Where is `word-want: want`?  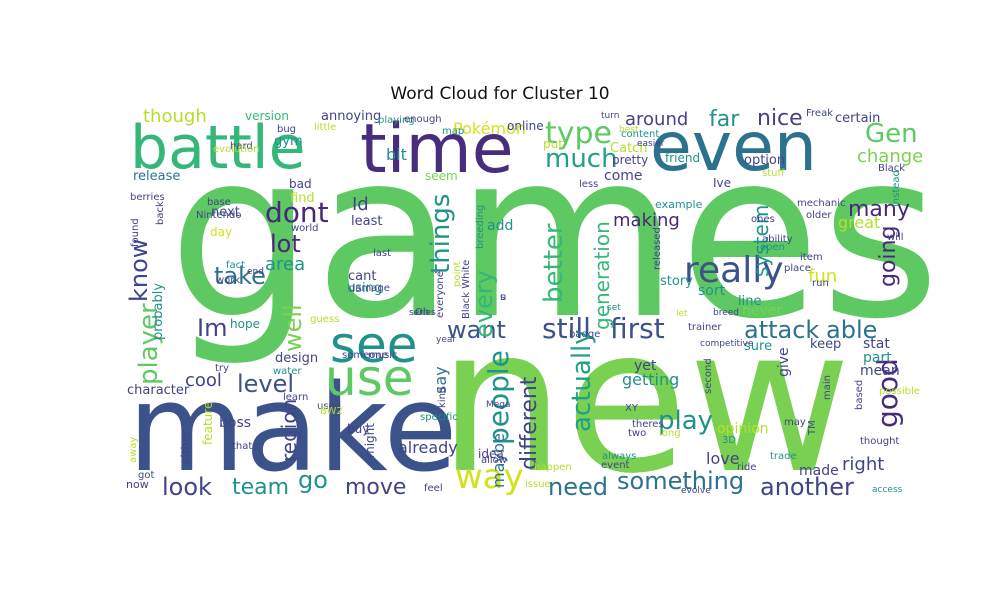 word-want: want is located at coordinates (476, 330).